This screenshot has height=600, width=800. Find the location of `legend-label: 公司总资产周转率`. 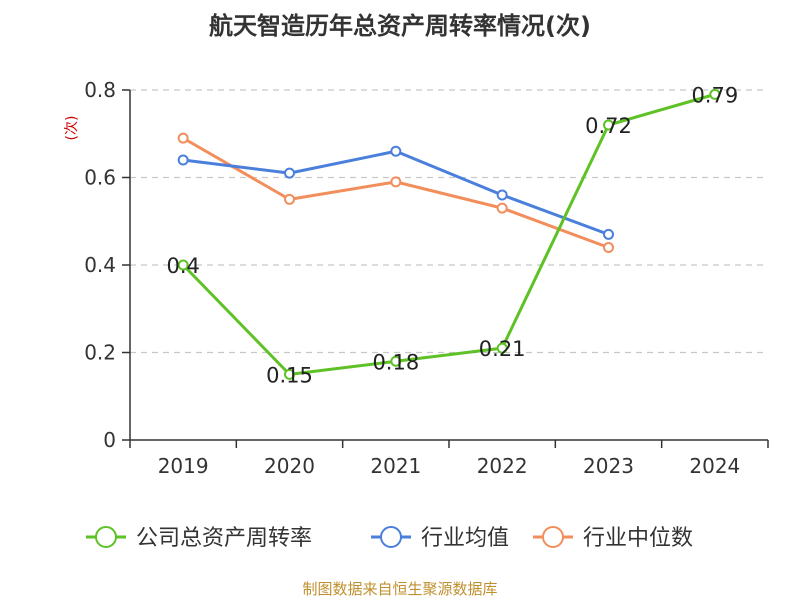

legend-label: 公司总资产周转率 is located at coordinates (224, 538).